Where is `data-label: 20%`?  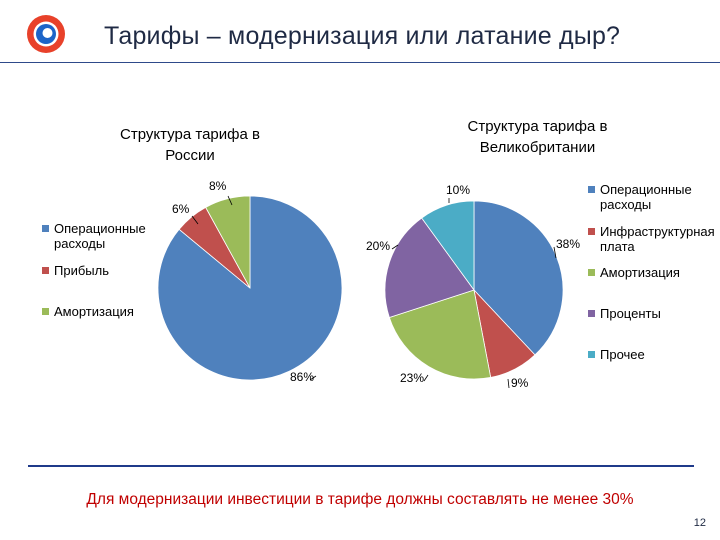
data-label: 20% is located at coordinates (378, 246).